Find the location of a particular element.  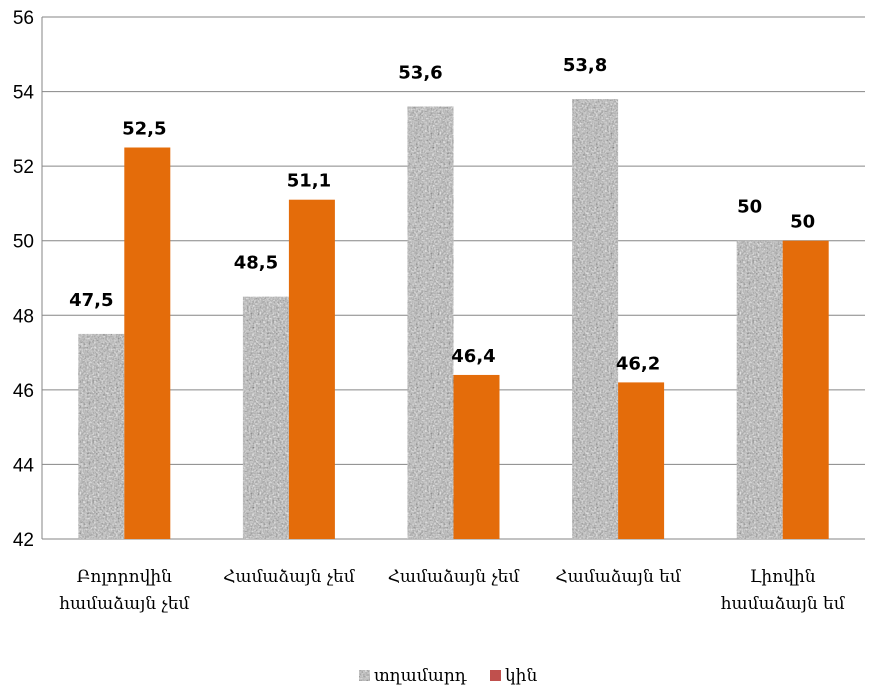

data-label: 51,1 is located at coordinates (309, 181).